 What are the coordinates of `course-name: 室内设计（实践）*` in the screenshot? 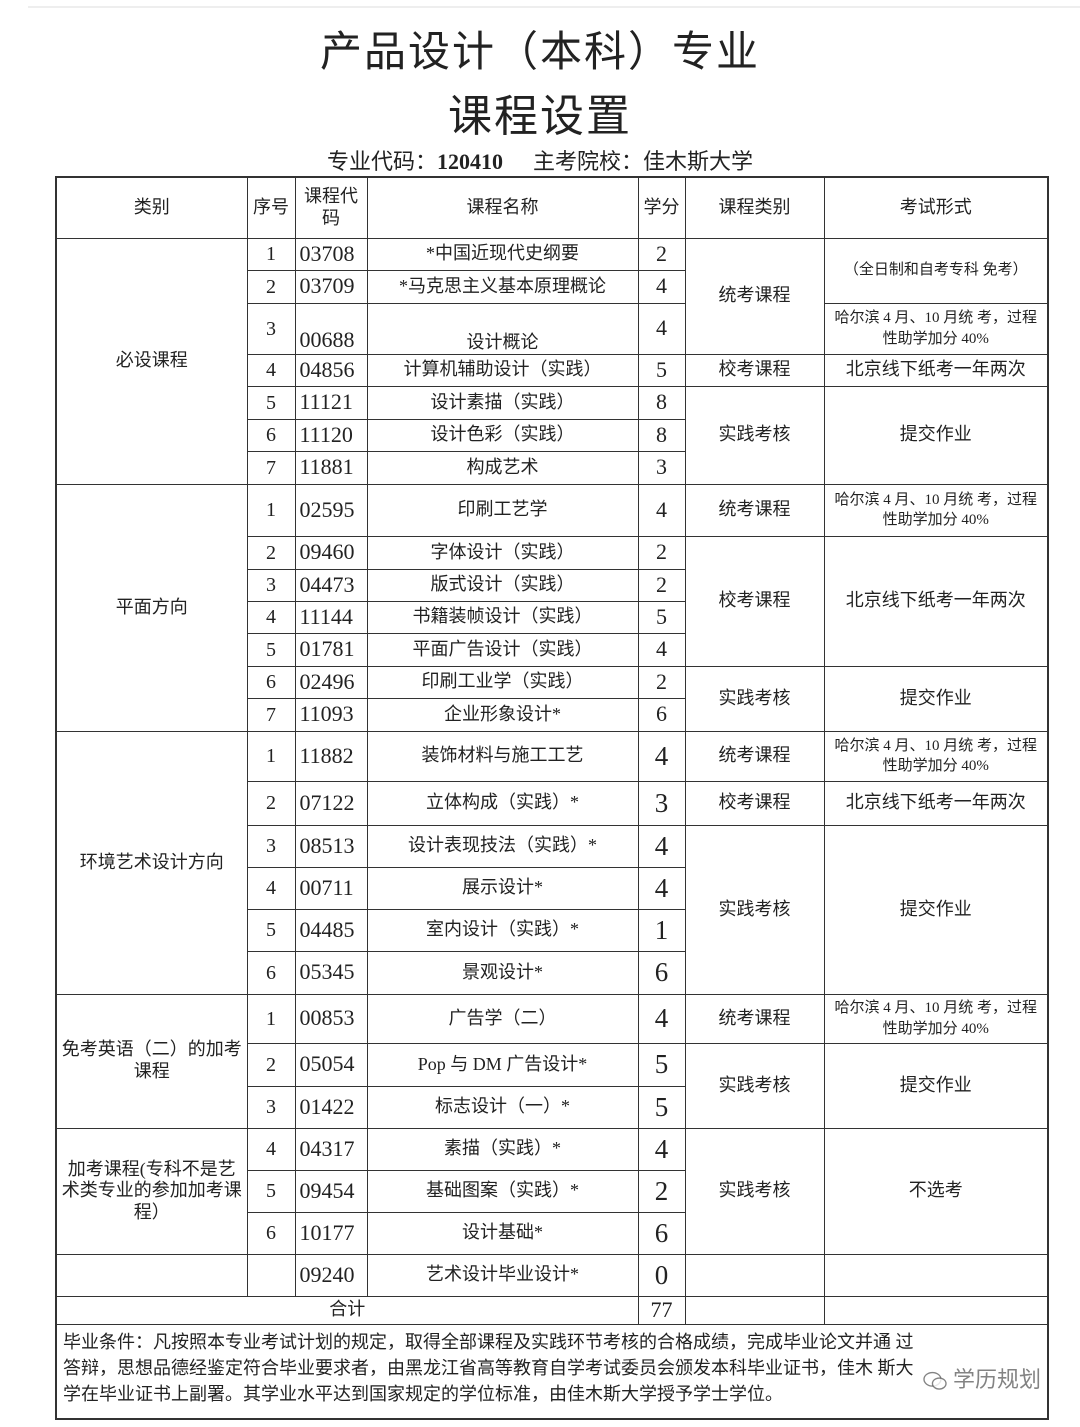 It's located at (502, 930).